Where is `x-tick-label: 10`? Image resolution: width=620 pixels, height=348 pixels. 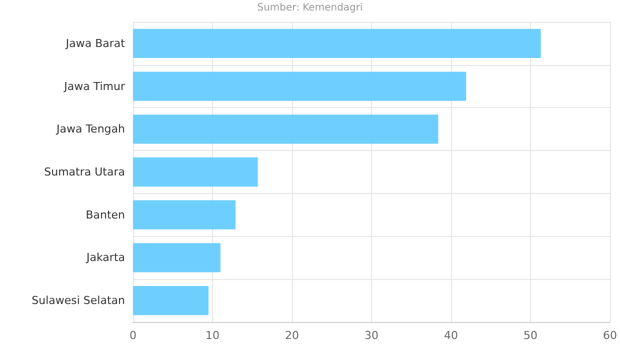
x-tick-label: 10 is located at coordinates (213, 335).